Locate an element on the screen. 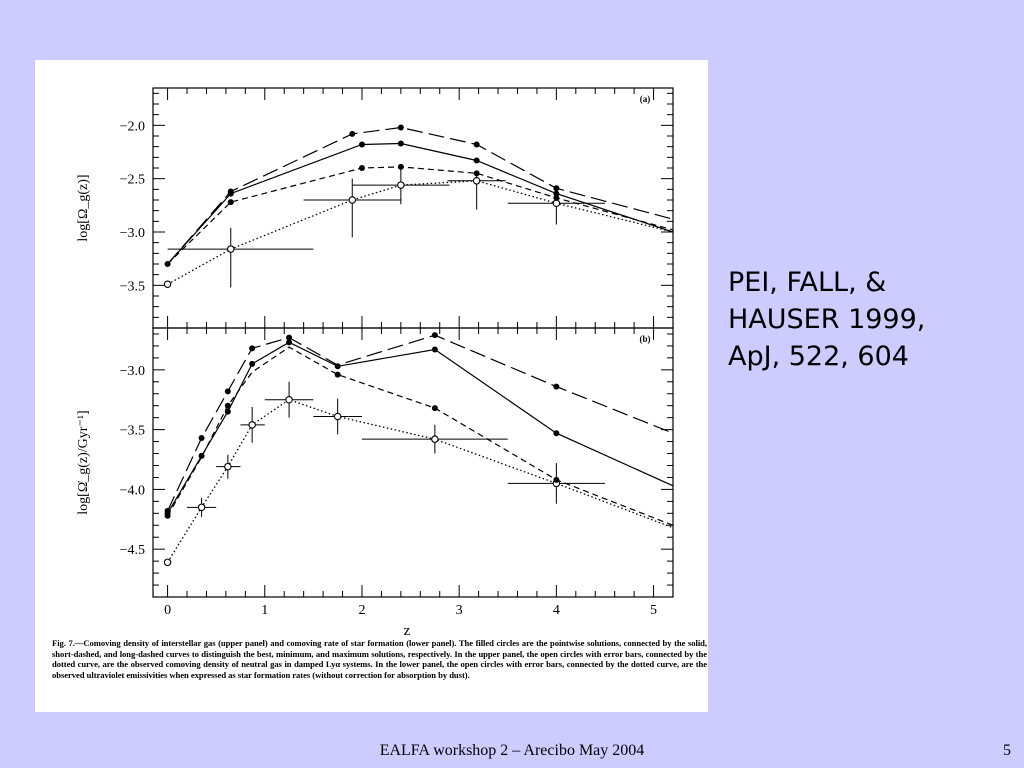 The height and width of the screenshot is (768, 1024). citation-line: PEI, FALL, & is located at coordinates (807, 282).